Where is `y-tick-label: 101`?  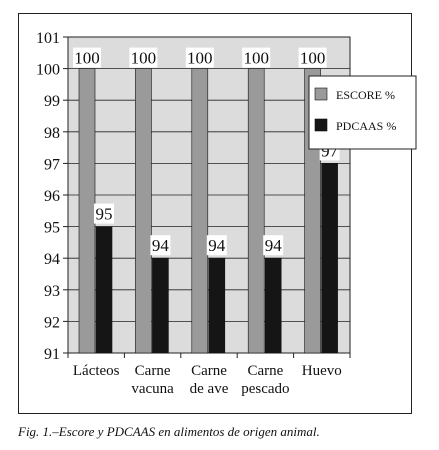 y-tick-label: 101 is located at coordinates (48, 38).